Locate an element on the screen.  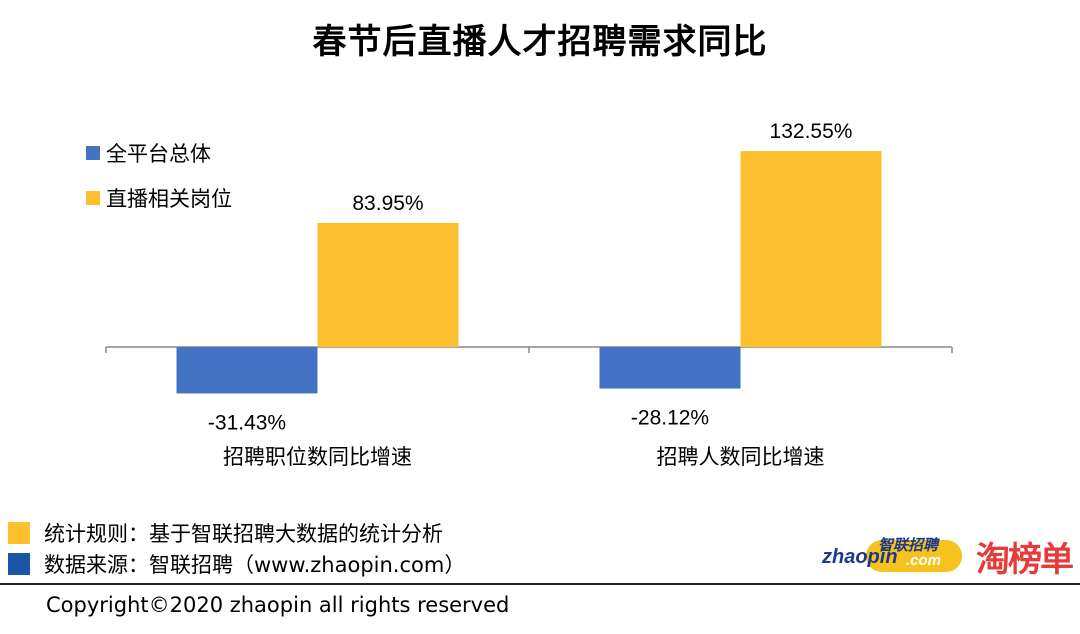
data-label: 83.95% is located at coordinates (387, 203).